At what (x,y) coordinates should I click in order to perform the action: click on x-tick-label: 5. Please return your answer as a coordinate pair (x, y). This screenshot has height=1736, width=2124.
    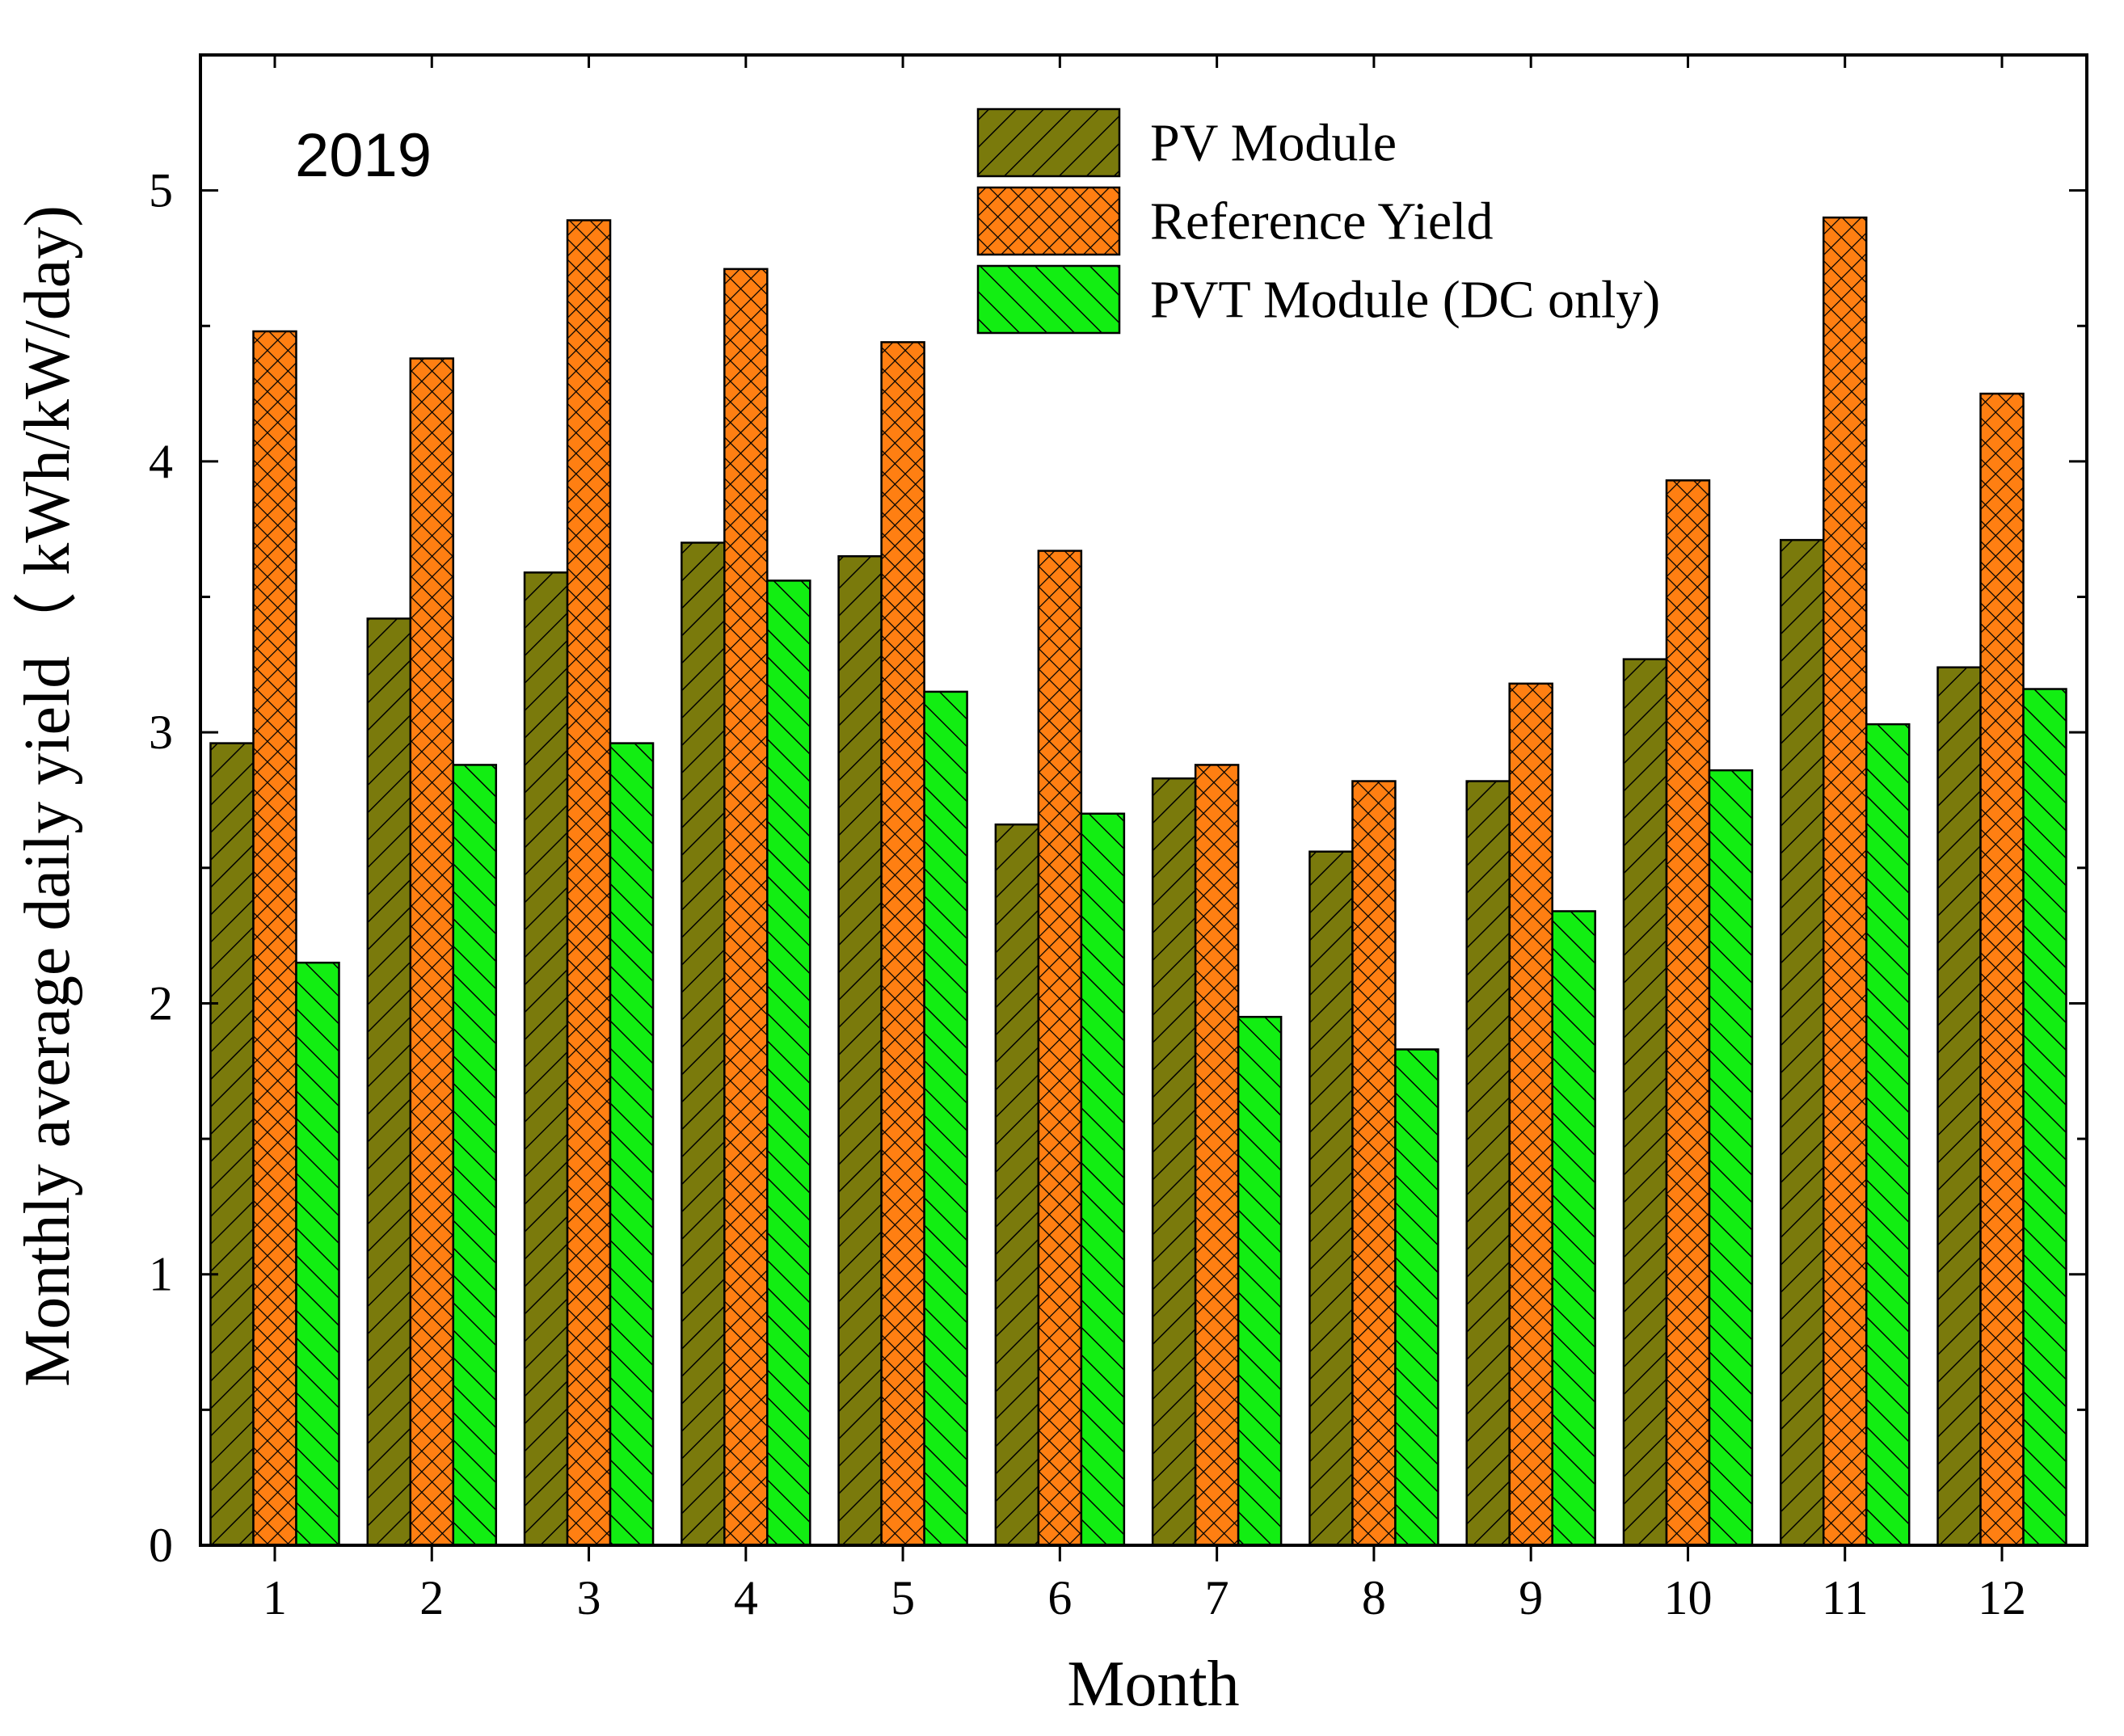
    Looking at the image, I should click on (903, 1597).